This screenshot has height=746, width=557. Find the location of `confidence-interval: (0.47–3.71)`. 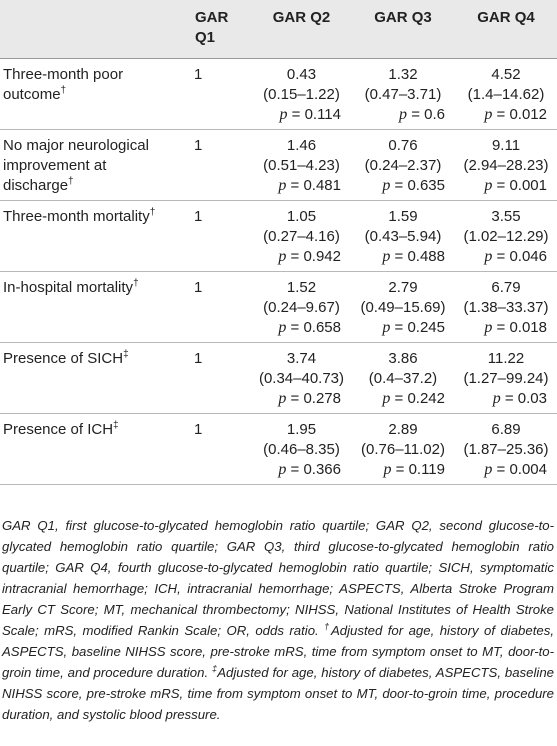

confidence-interval: (0.47–3.71) is located at coordinates (403, 94).